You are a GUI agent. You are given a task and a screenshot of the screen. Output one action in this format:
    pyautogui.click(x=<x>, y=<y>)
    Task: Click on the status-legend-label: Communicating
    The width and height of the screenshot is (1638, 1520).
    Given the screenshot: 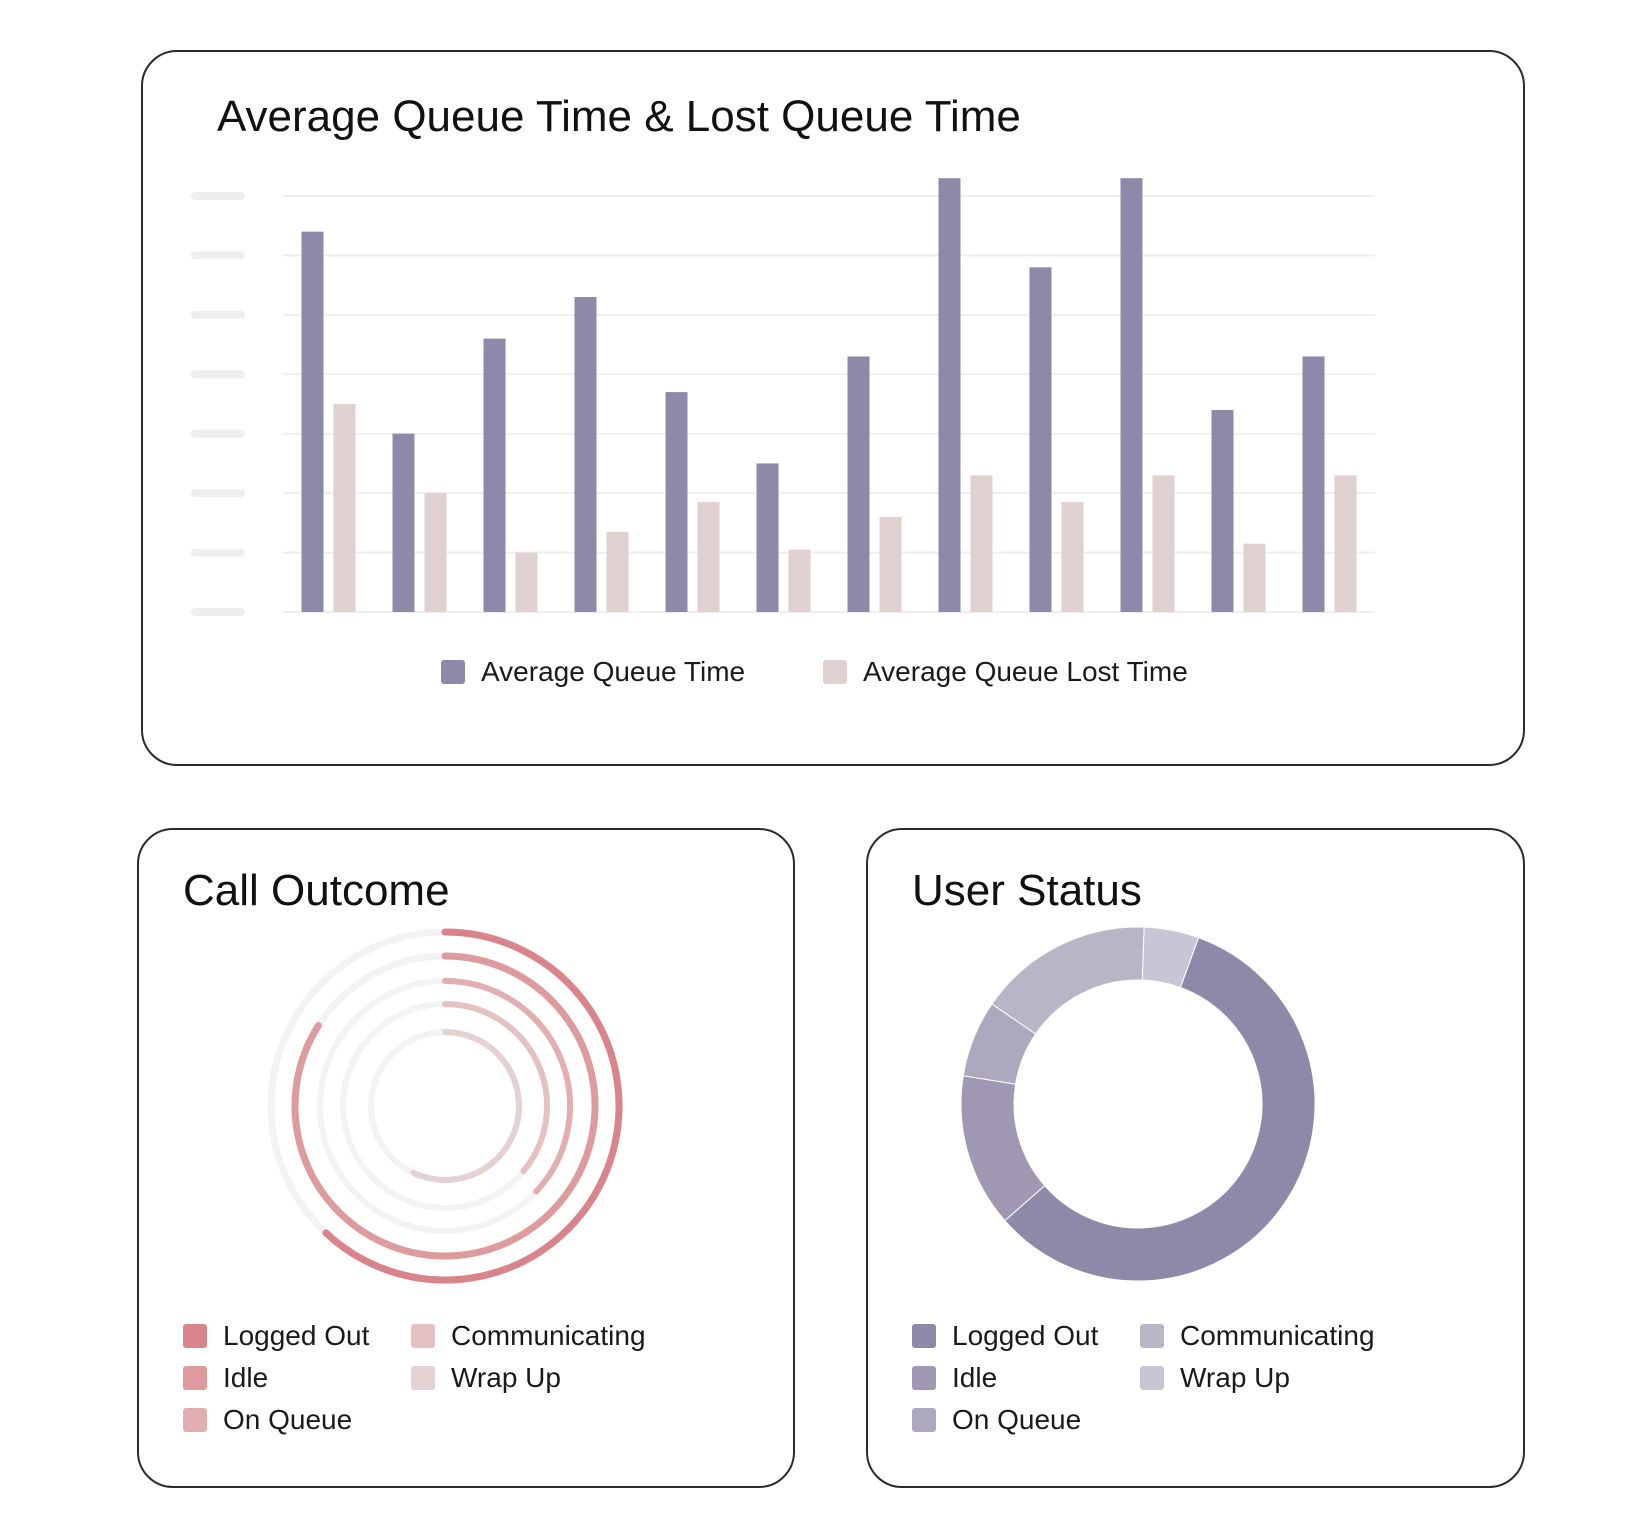 What is the action you would take?
    pyautogui.click(x=1277, y=1335)
    